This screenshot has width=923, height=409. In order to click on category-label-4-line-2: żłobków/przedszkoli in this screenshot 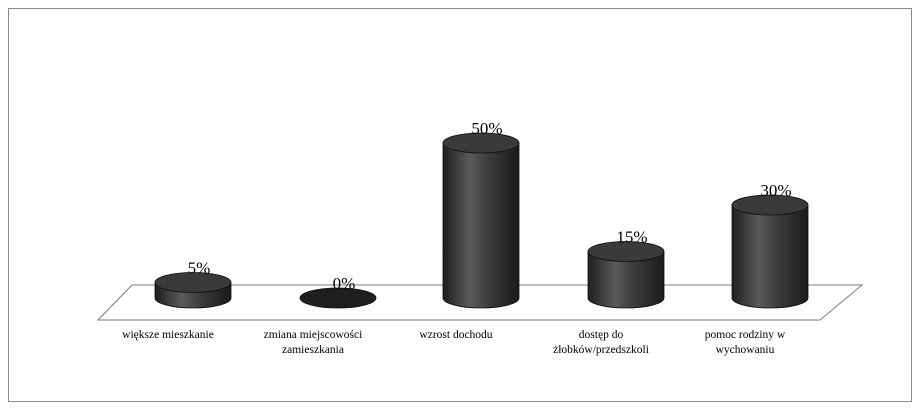, I will do `click(601, 350)`.